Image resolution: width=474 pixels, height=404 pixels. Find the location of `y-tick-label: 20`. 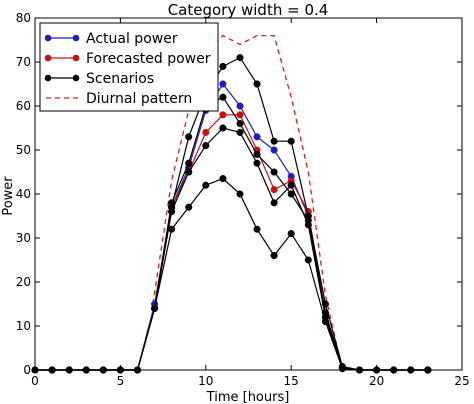

y-tick-label: 20 is located at coordinates (23, 282).